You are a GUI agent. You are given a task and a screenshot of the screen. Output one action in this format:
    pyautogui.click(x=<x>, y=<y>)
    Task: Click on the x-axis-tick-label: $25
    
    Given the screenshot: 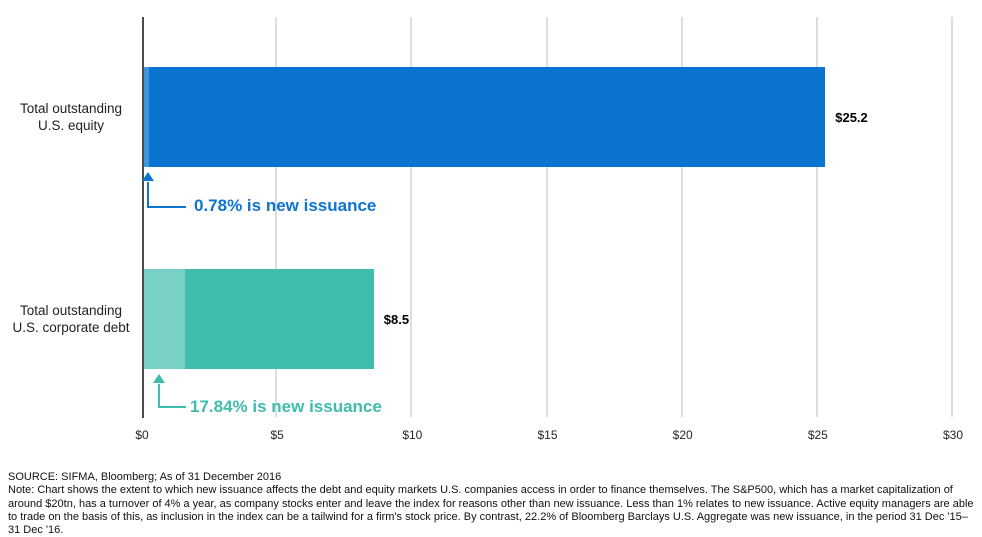 What is the action you would take?
    pyautogui.click(x=817, y=435)
    